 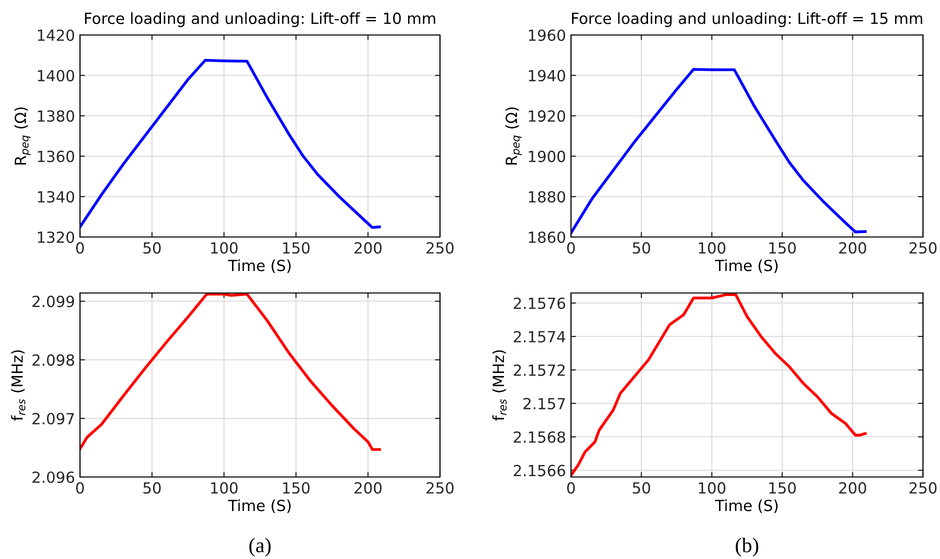 What do you see at coordinates (547, 156) in the screenshot?
I see `y-tick-label: 1900` at bounding box center [547, 156].